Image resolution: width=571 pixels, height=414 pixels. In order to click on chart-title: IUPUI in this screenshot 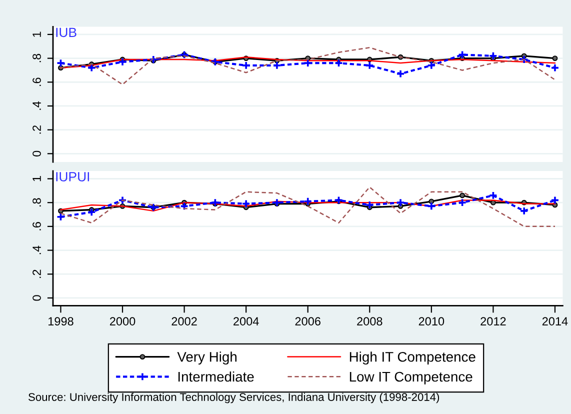, I will do `click(73, 177)`.